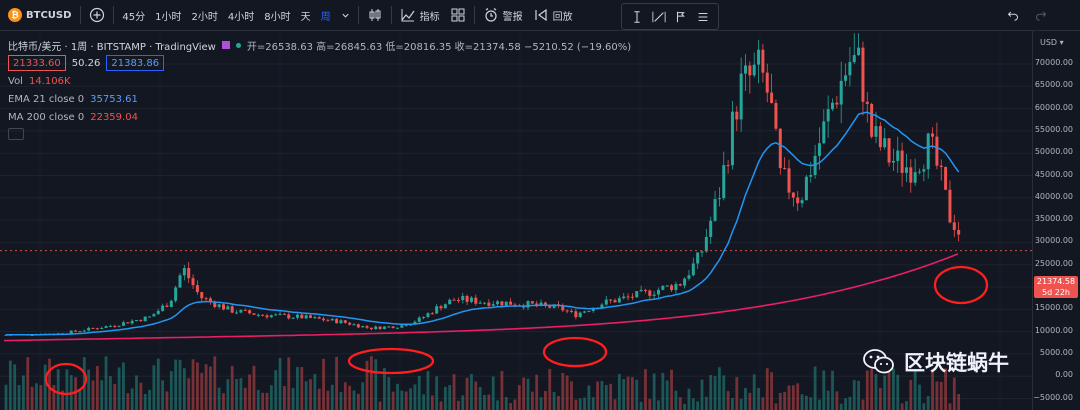  I want to click on interval-4h: 4小时, so click(241, 17).